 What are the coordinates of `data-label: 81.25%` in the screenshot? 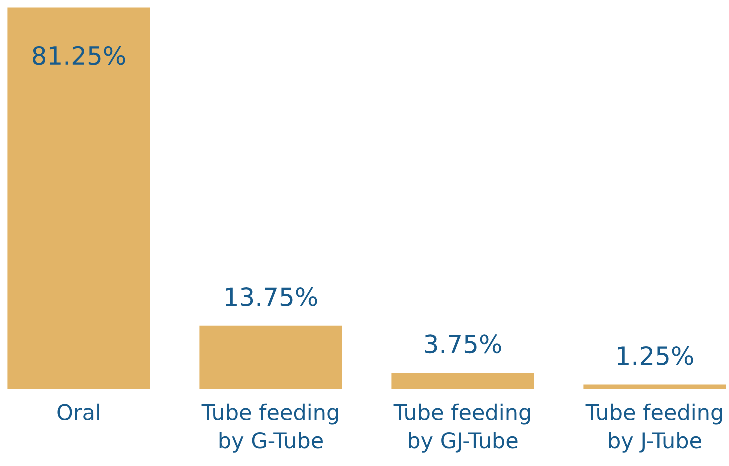 It's located at (79, 56).